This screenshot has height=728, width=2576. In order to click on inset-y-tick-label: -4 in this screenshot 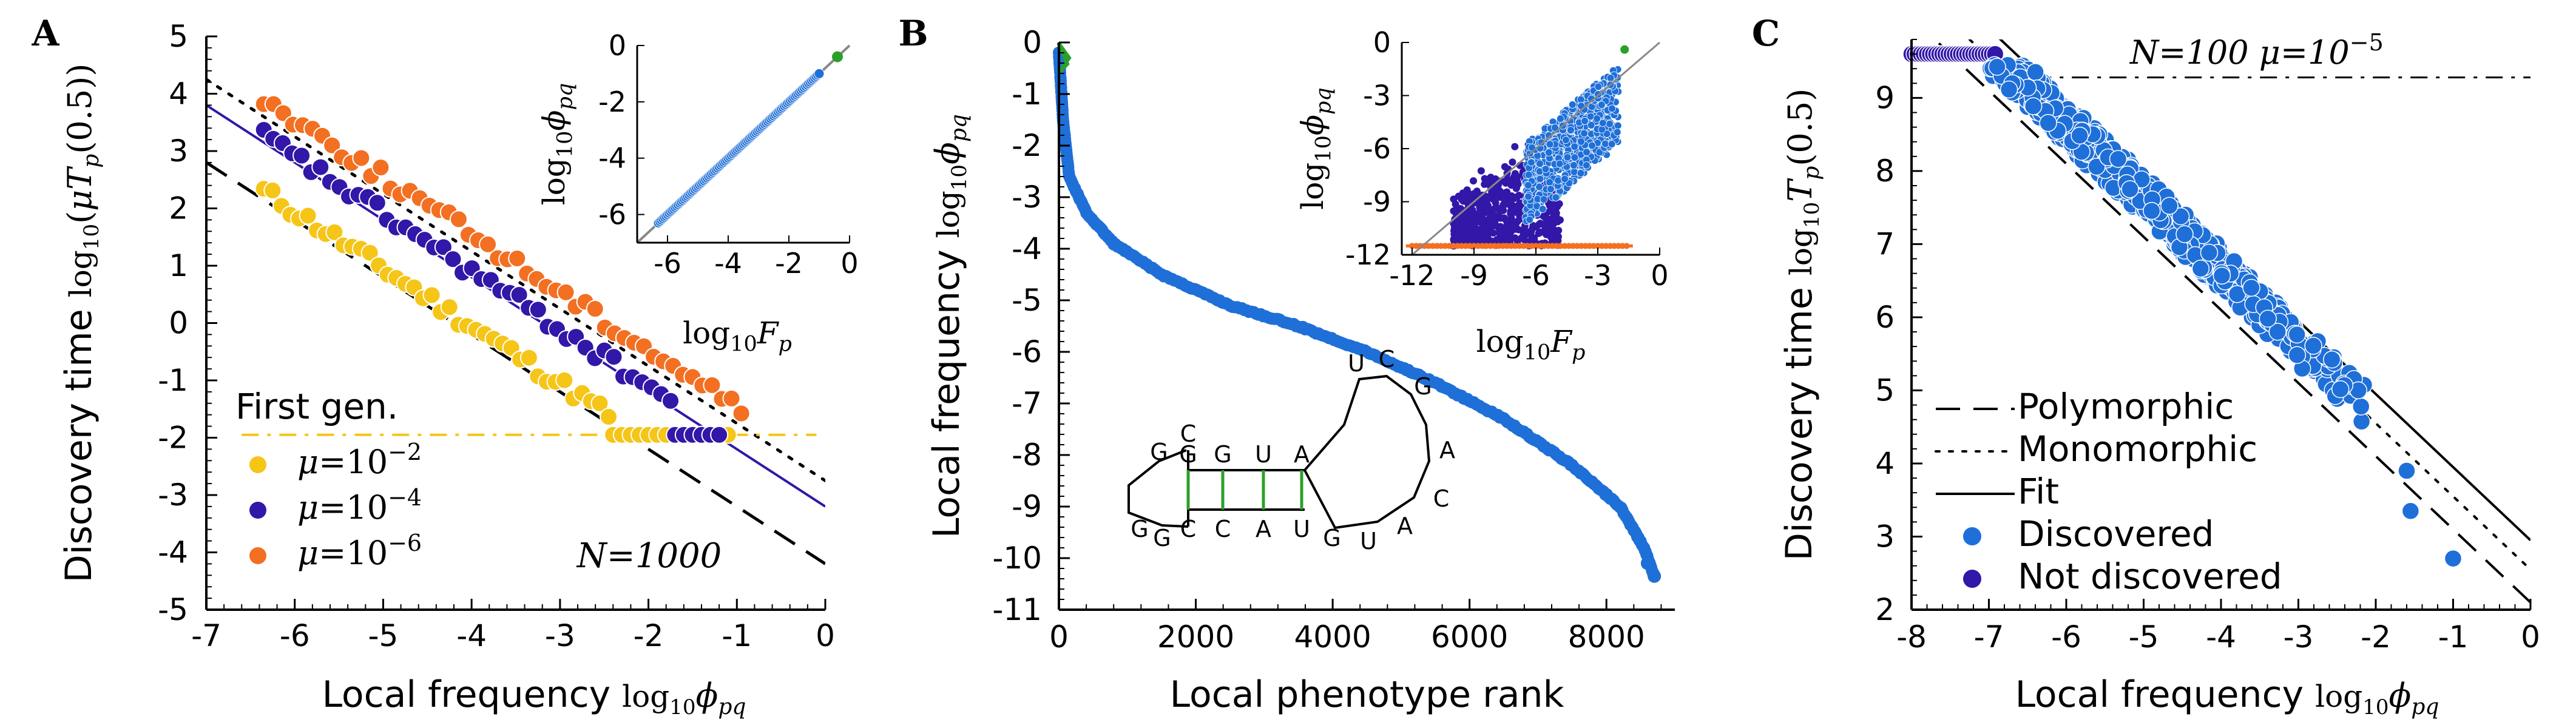, I will do `click(612, 158)`.